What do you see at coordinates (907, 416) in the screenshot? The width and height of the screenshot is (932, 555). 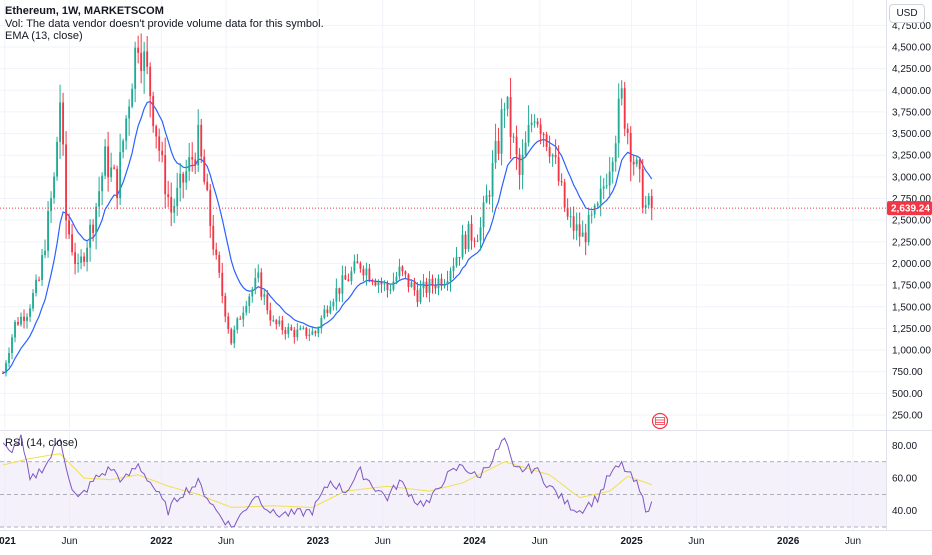 I see `price-tick-label: 250.00` at bounding box center [907, 416].